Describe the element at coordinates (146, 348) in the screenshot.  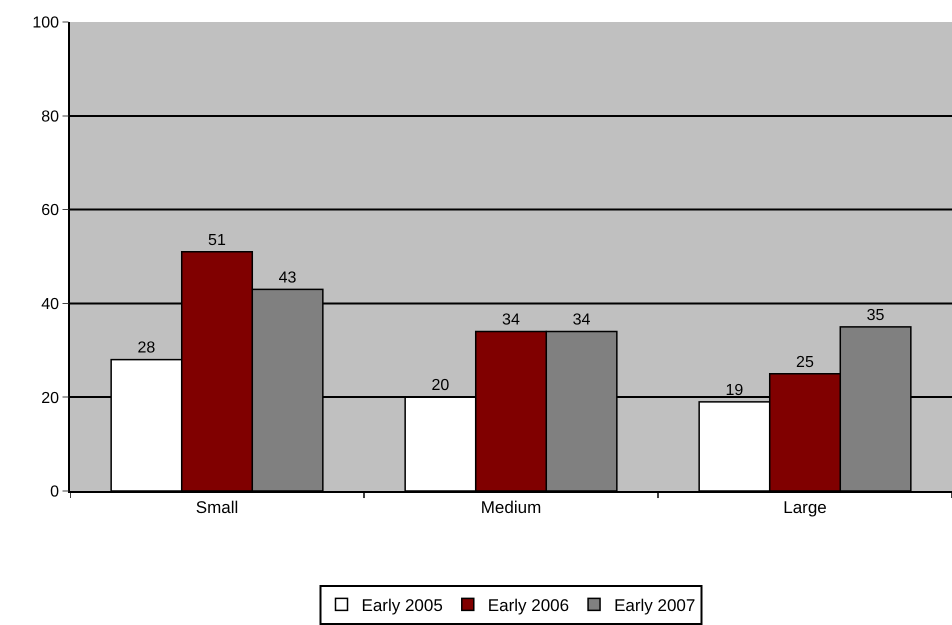
I see `data-label: 28` at that location.